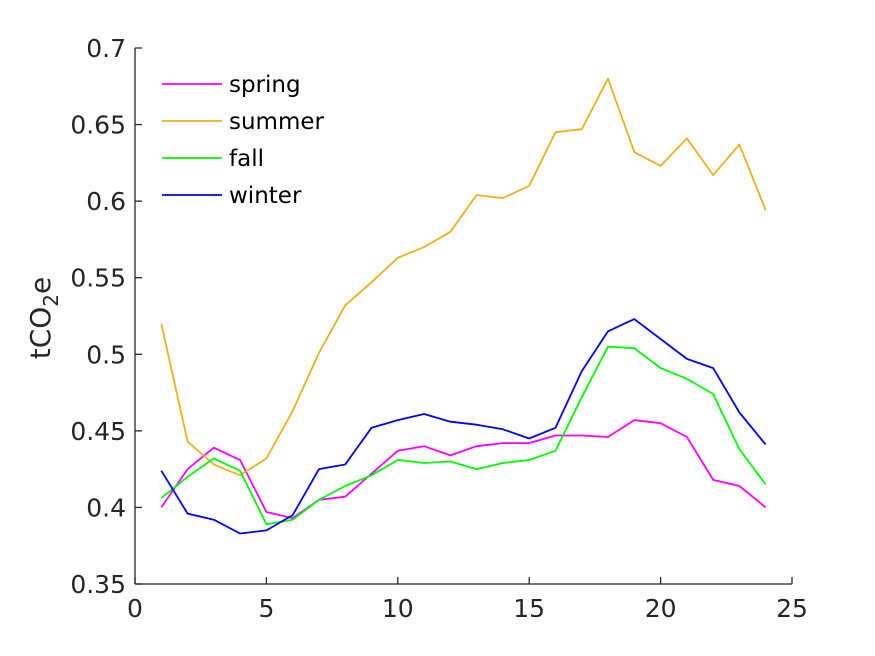 This screenshot has height=656, width=875. What do you see at coordinates (265, 196) in the screenshot?
I see `legend-label-winter: winter` at bounding box center [265, 196].